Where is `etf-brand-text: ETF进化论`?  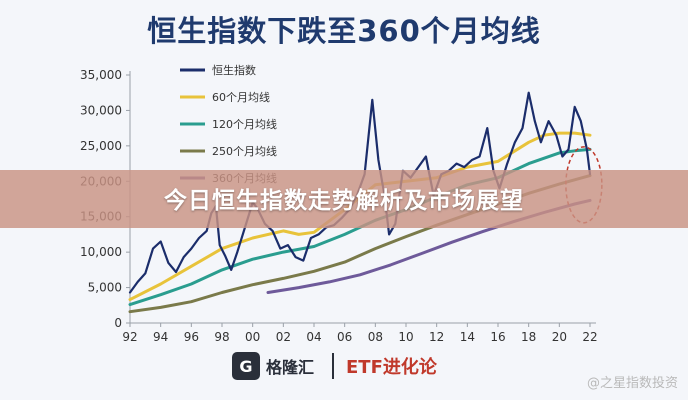
etf-brand-text: ETF进化论 is located at coordinates (391, 367).